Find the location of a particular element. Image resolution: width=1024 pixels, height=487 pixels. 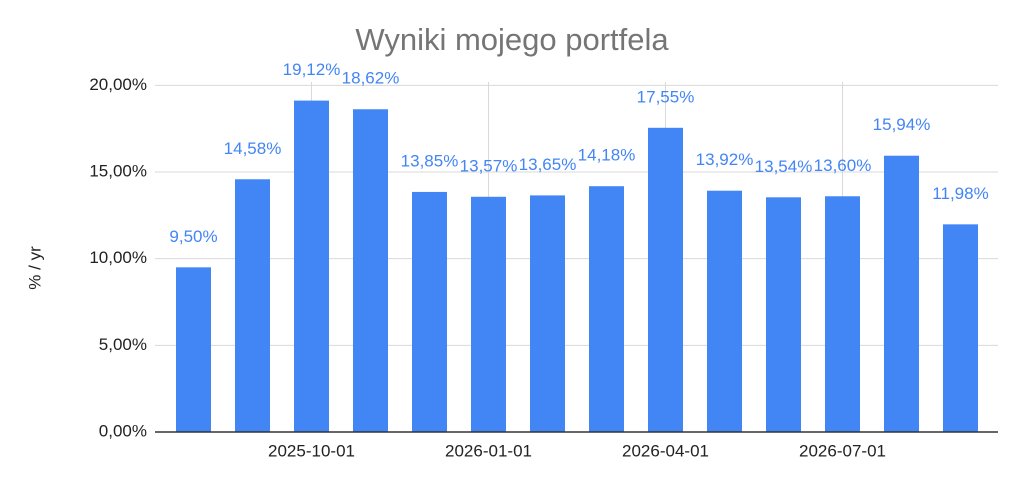

value-label: 15,94% is located at coordinates (902, 124).